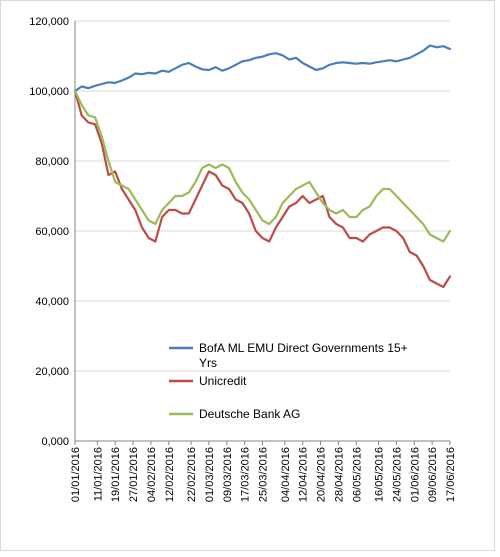 This screenshot has height=557, width=500. I want to click on y-tick-label: 60,000, so click(52, 232).